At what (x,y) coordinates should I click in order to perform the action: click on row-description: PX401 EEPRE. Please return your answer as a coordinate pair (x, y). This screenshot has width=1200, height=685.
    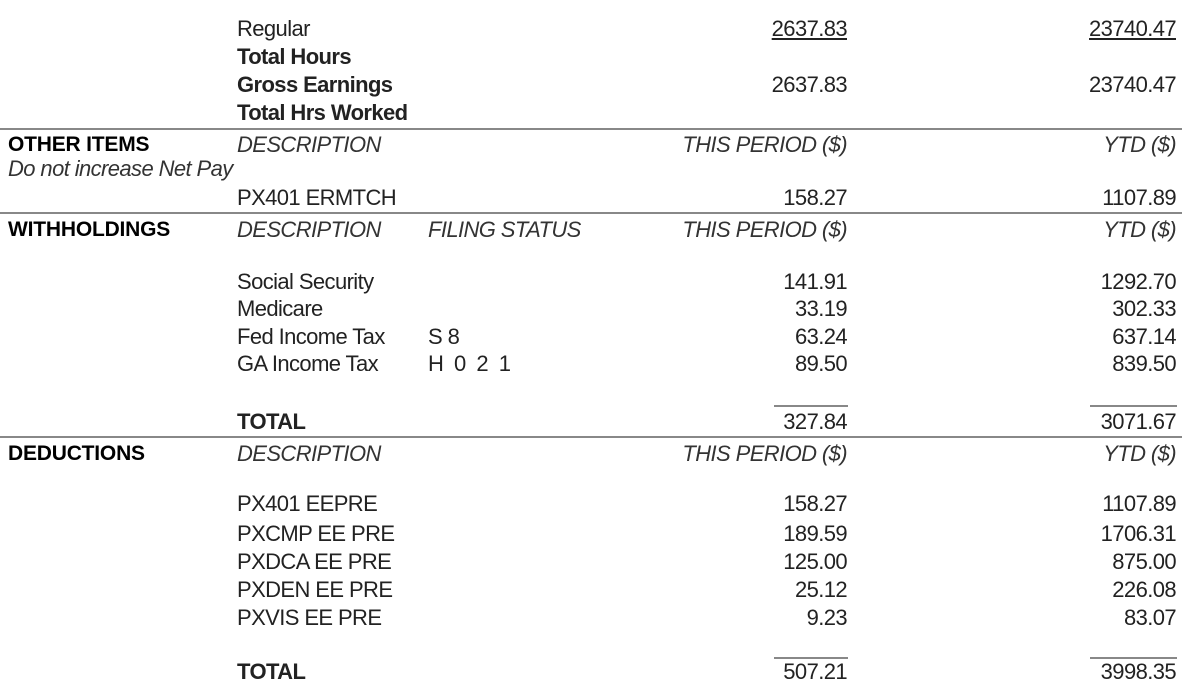
    Looking at the image, I should click on (307, 503).